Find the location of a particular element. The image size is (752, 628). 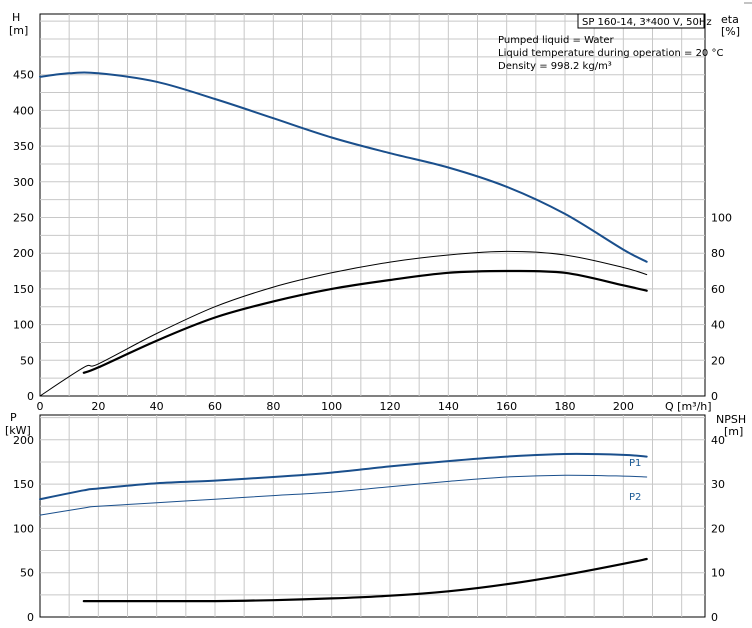

y-left-tick-label: 350 is located at coordinates (23, 146).